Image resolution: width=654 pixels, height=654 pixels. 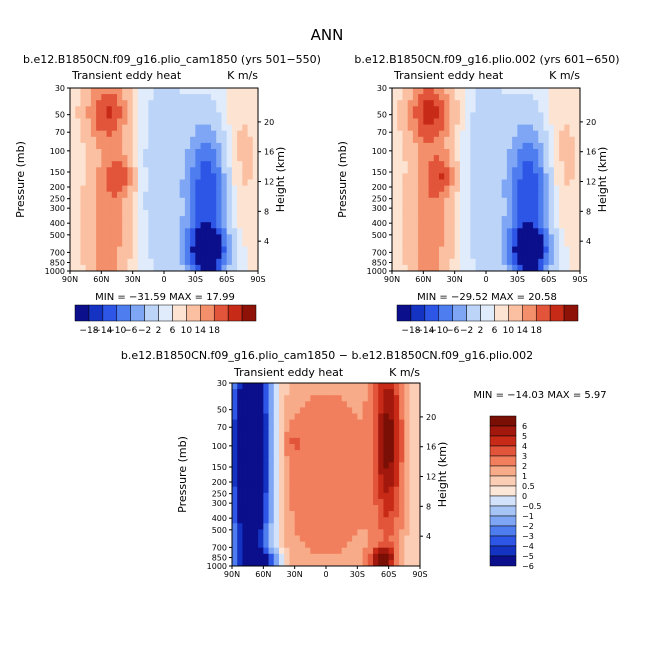 What do you see at coordinates (379, 172) in the screenshot?
I see `y-tick-label: 150` at bounding box center [379, 172].